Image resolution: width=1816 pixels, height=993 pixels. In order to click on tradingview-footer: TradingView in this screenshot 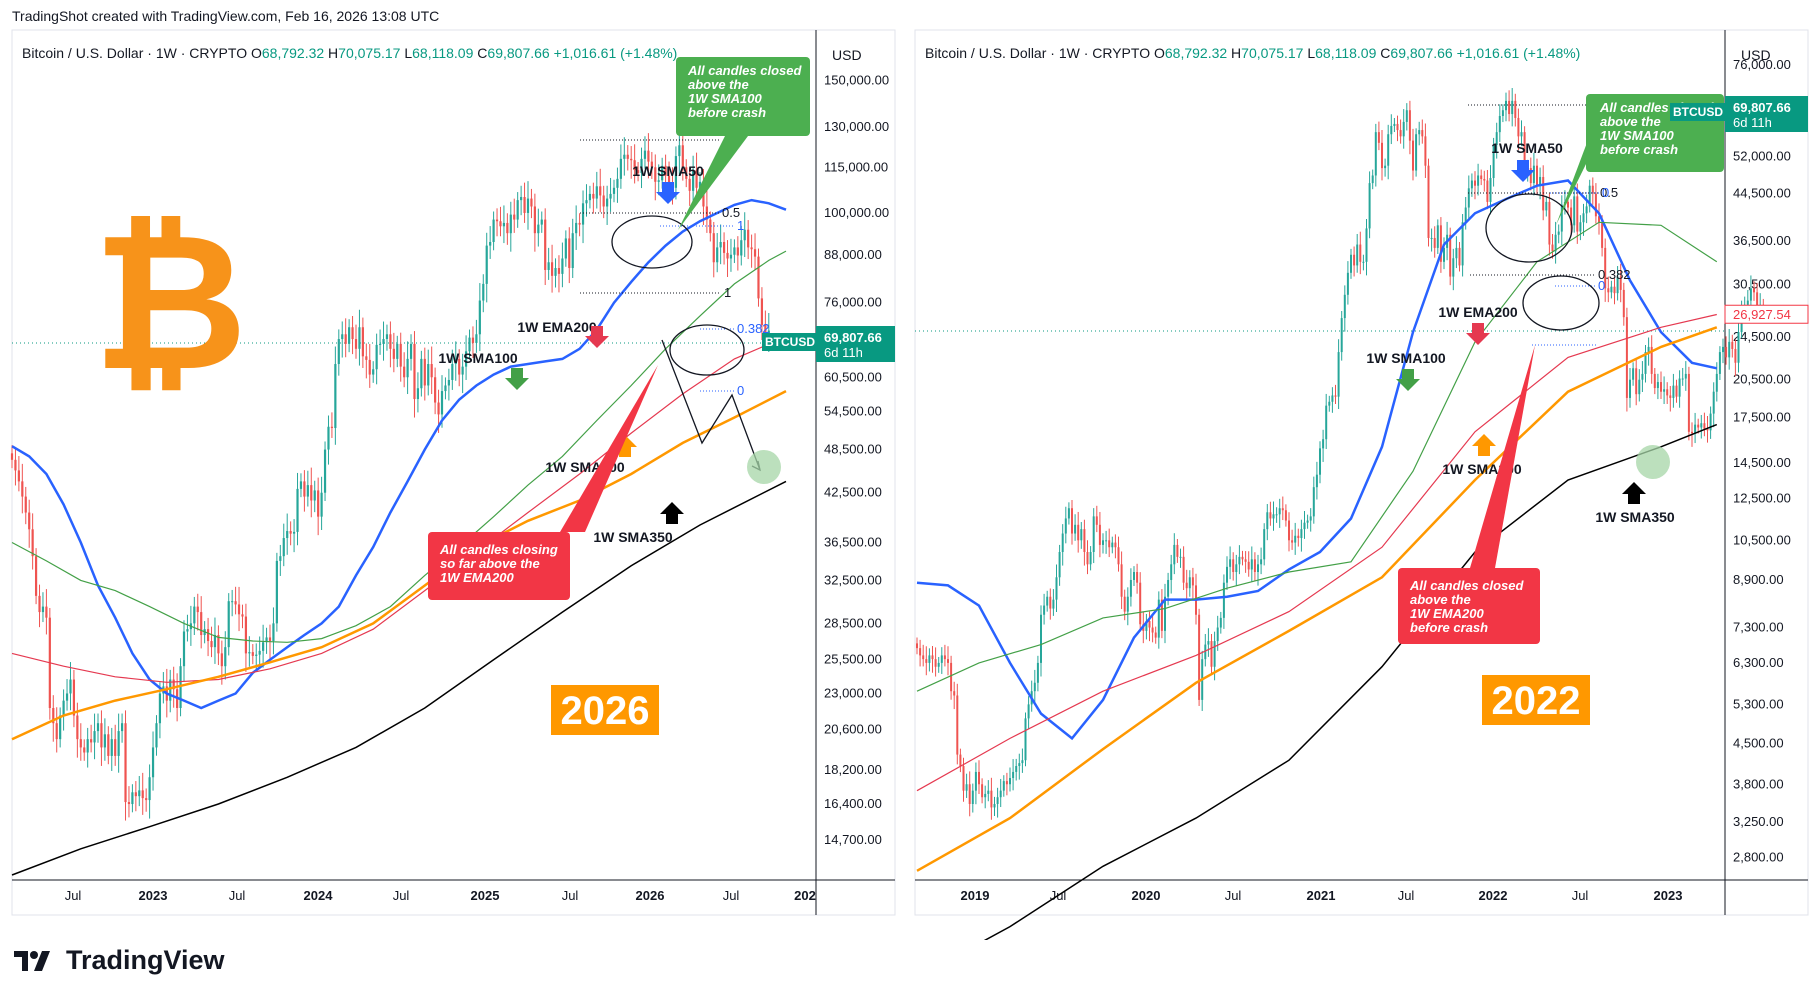, I will do `click(119, 960)`.